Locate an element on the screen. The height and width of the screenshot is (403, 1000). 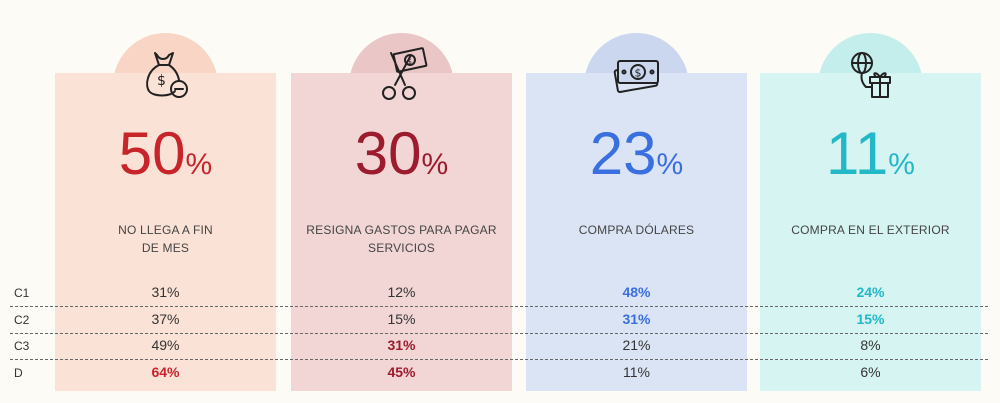
resigna-gastos-value-c2: 15% is located at coordinates (401, 319).